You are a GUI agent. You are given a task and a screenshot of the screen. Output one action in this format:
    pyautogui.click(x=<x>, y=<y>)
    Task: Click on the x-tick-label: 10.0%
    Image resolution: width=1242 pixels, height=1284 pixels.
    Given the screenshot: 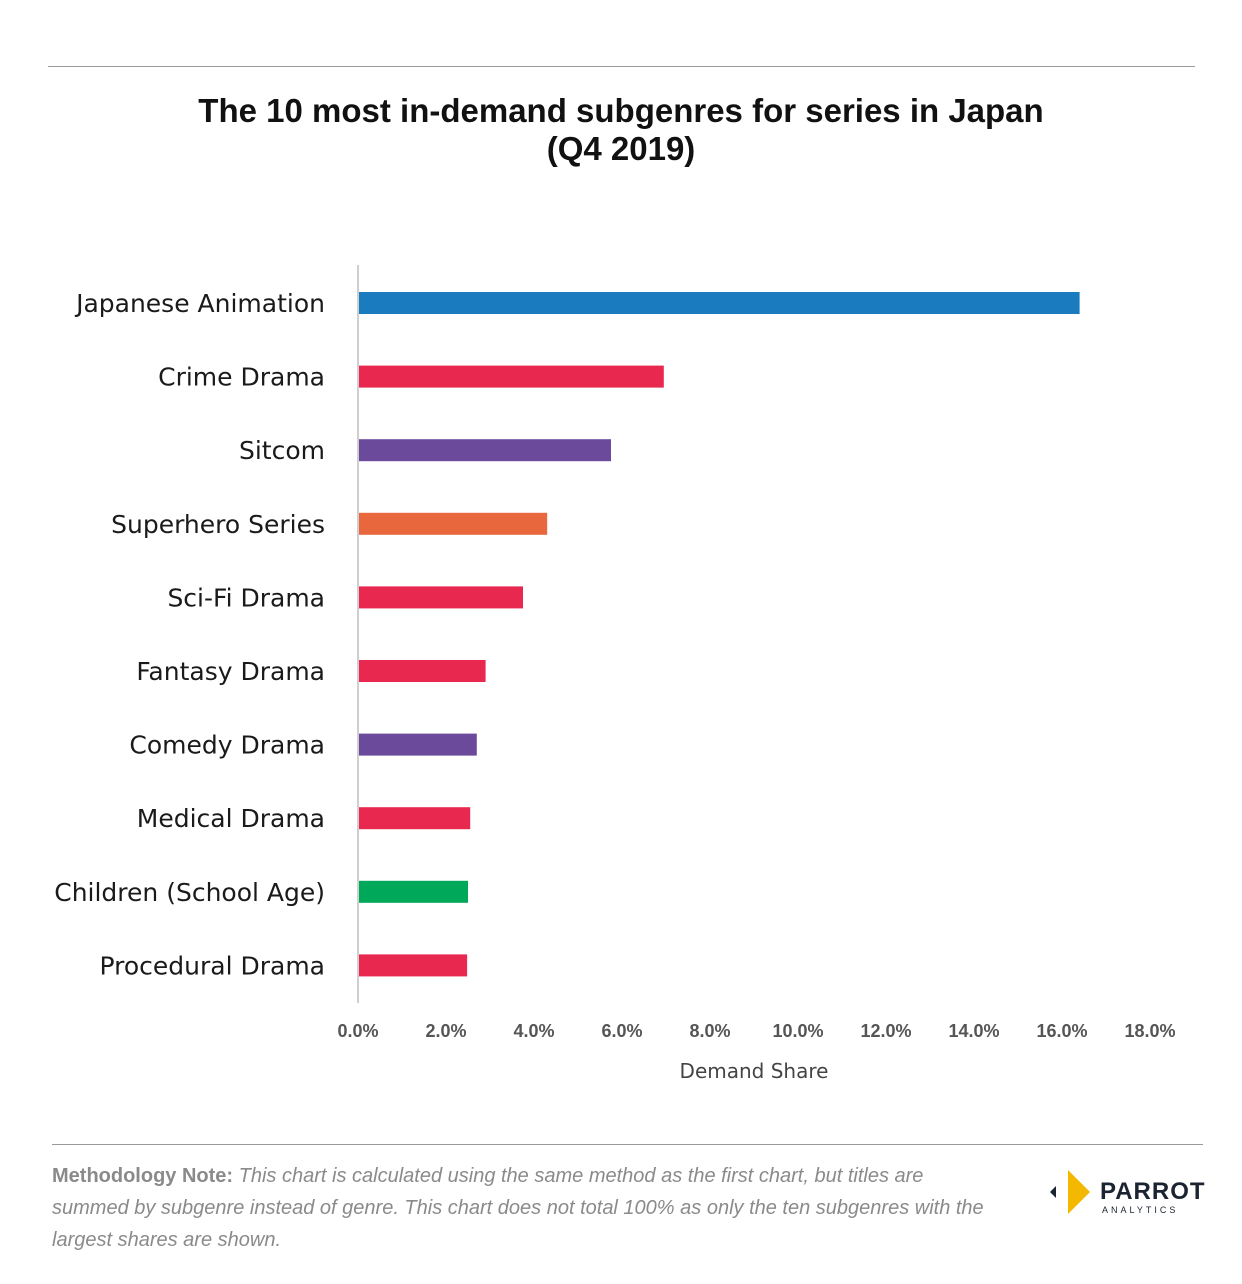 What is the action you would take?
    pyautogui.click(x=797, y=1031)
    